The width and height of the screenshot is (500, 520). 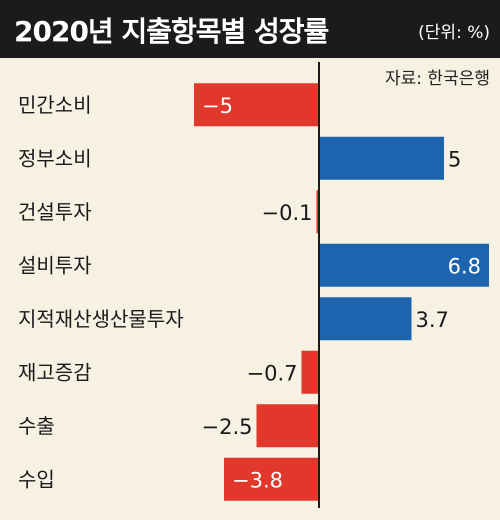 I want to click on value-label: 6.8, so click(x=464, y=266).